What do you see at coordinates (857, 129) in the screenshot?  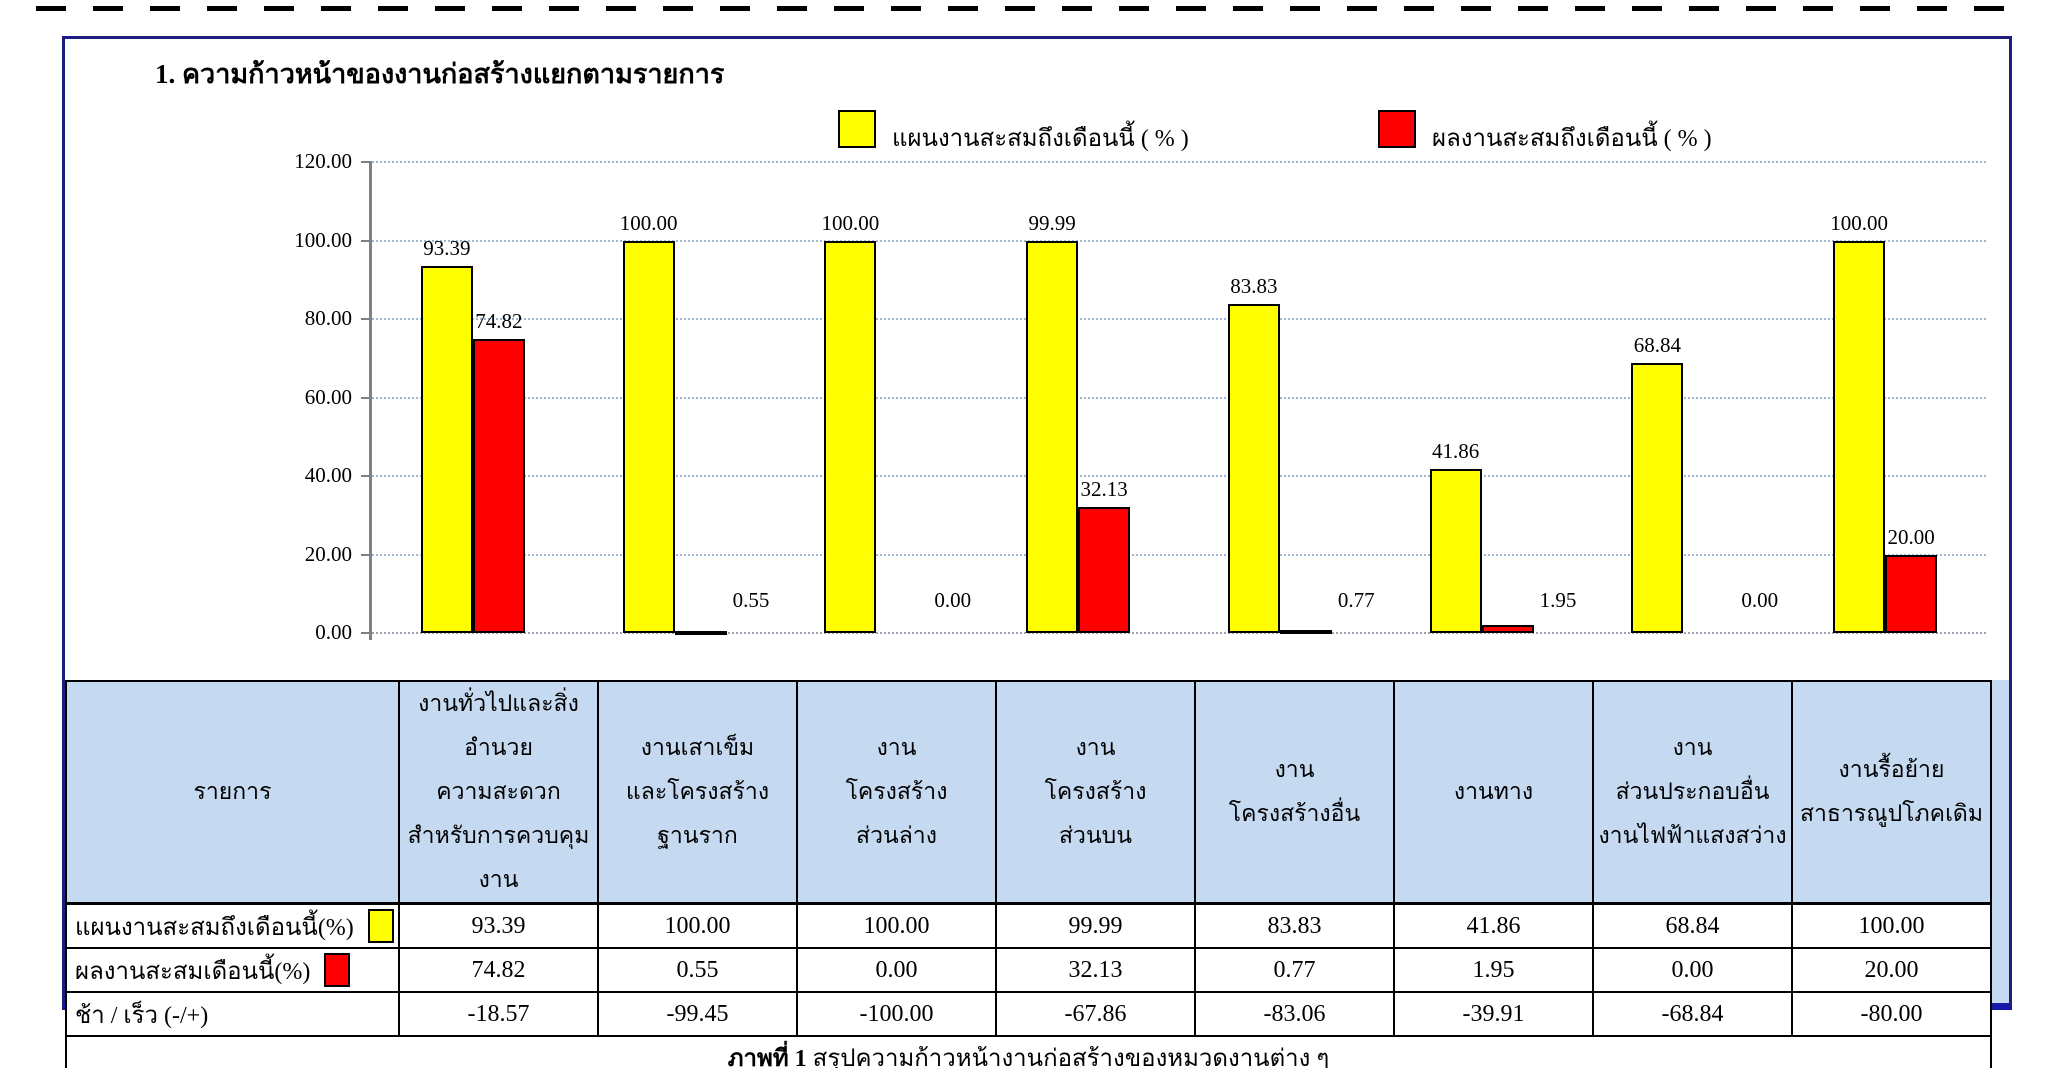 I see `legend-plan-swatch` at bounding box center [857, 129].